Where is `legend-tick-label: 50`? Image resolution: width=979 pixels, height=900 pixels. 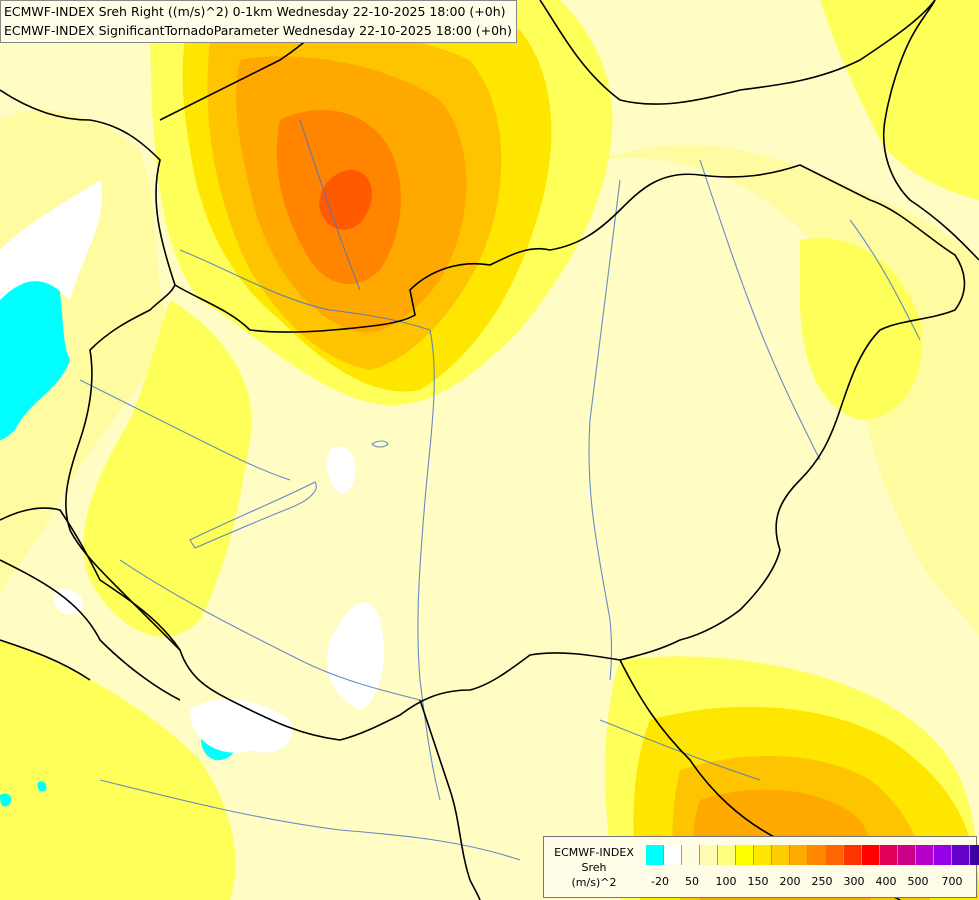
legend-tick-label: 50 is located at coordinates (692, 881).